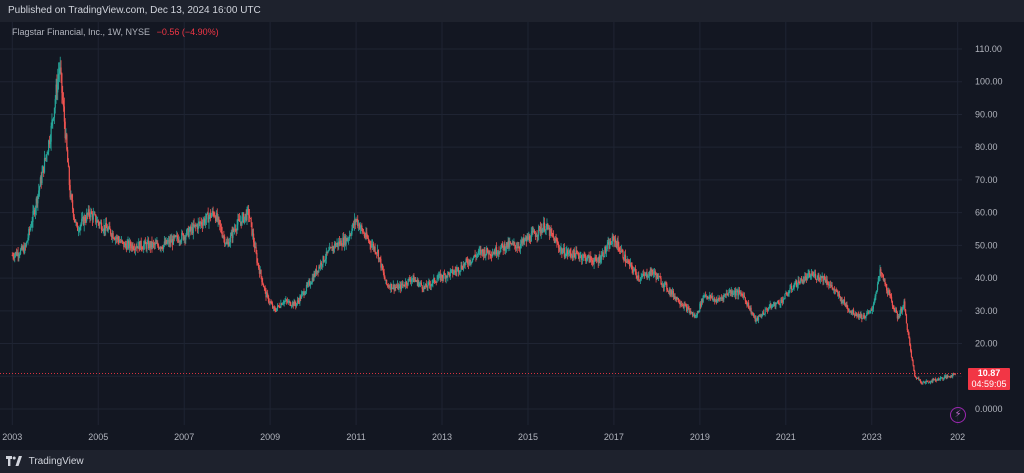  I want to click on lightning-bolt-icon: ⚡, so click(958, 415).